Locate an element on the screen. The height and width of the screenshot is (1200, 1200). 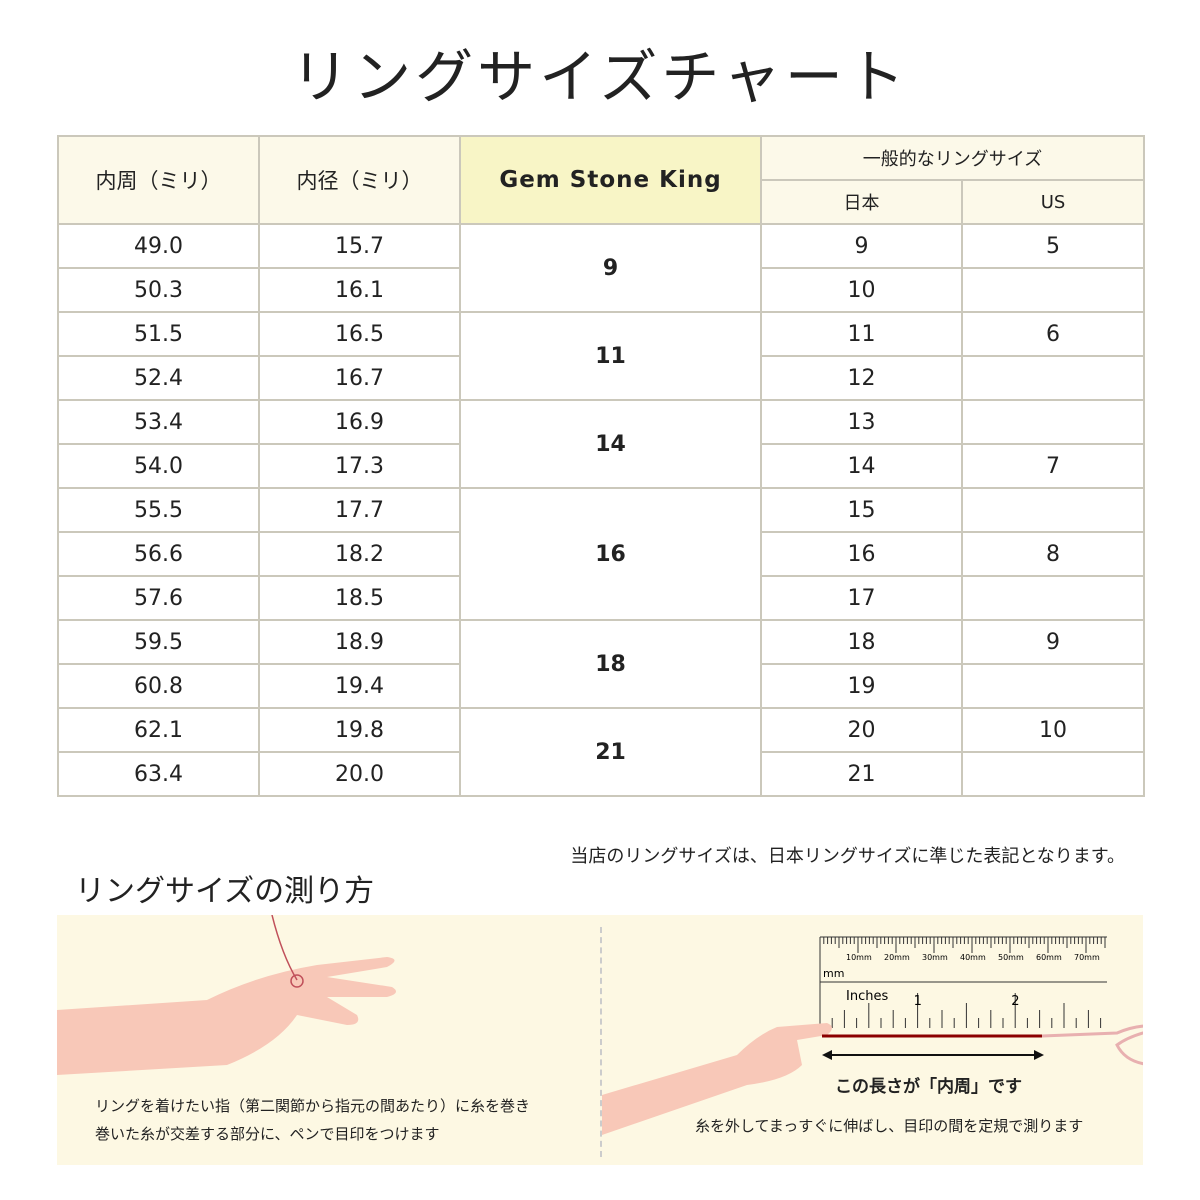
brand-size-cell: 14 is located at coordinates (610, 444).